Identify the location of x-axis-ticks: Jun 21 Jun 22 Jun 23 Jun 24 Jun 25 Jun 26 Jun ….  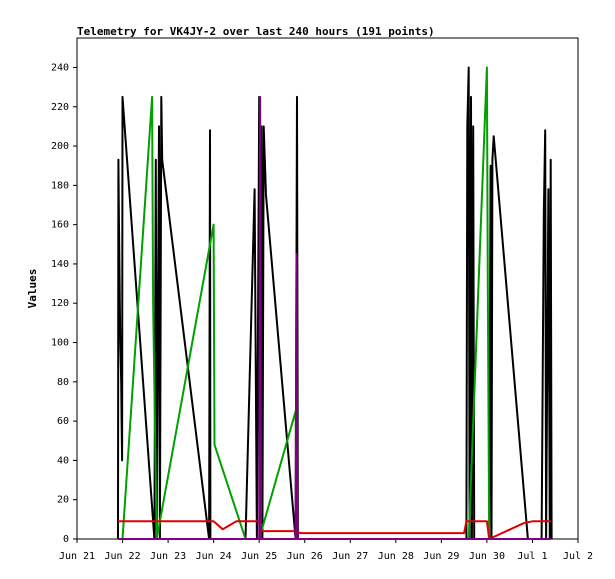
(326, 550).